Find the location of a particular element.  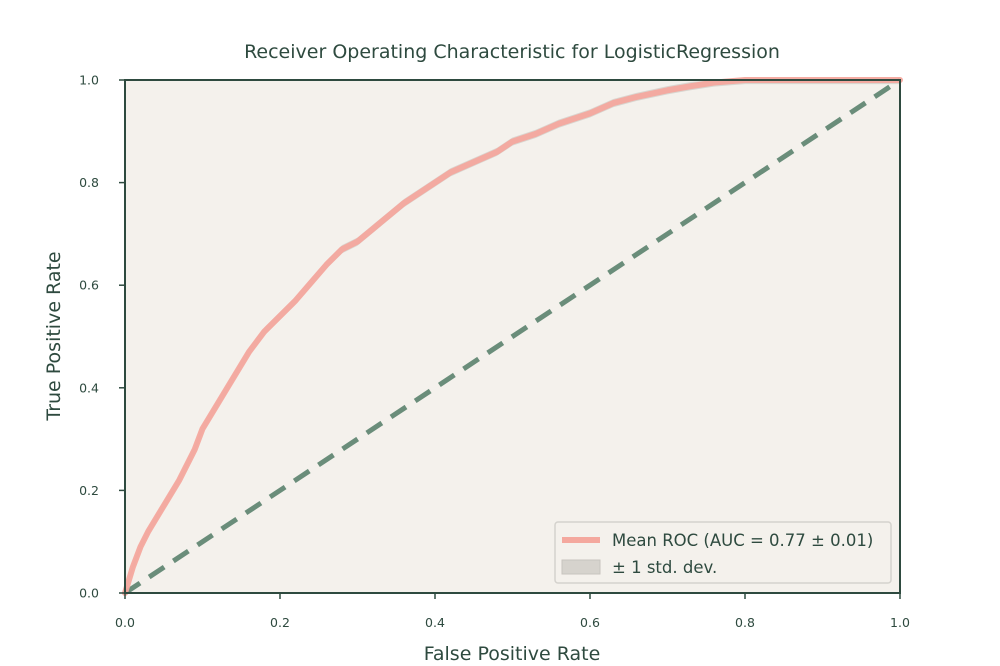

x-tick-label: 0.2 is located at coordinates (280, 622).